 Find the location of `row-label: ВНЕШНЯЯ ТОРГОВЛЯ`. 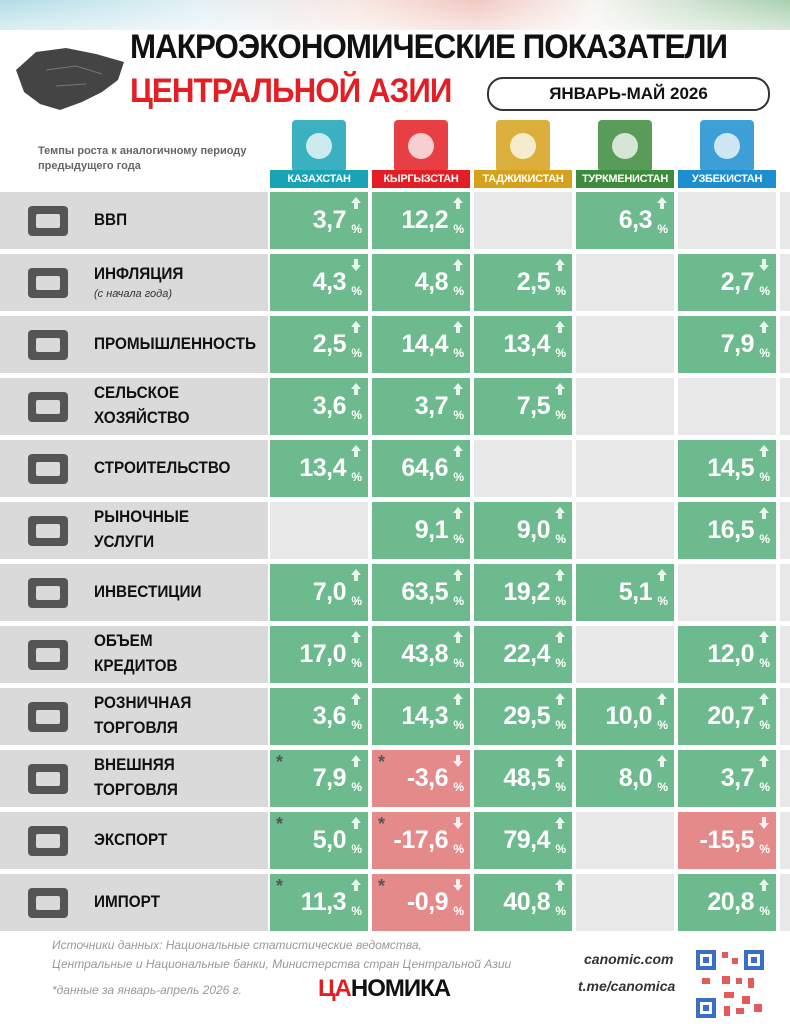

row-label: ВНЕШНЯЯ ТОРГОВЛЯ is located at coordinates (134, 778).